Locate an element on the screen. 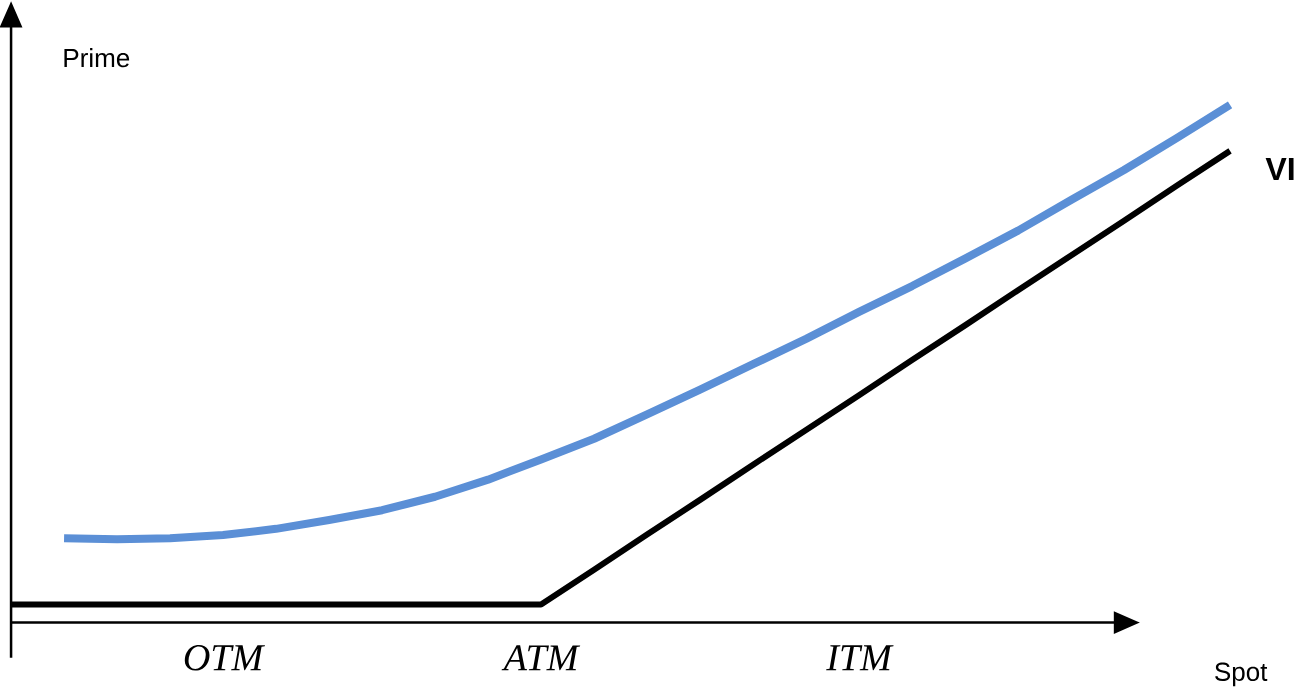 This screenshot has width=1299, height=689. x-axis-title: Spot is located at coordinates (1241, 674).